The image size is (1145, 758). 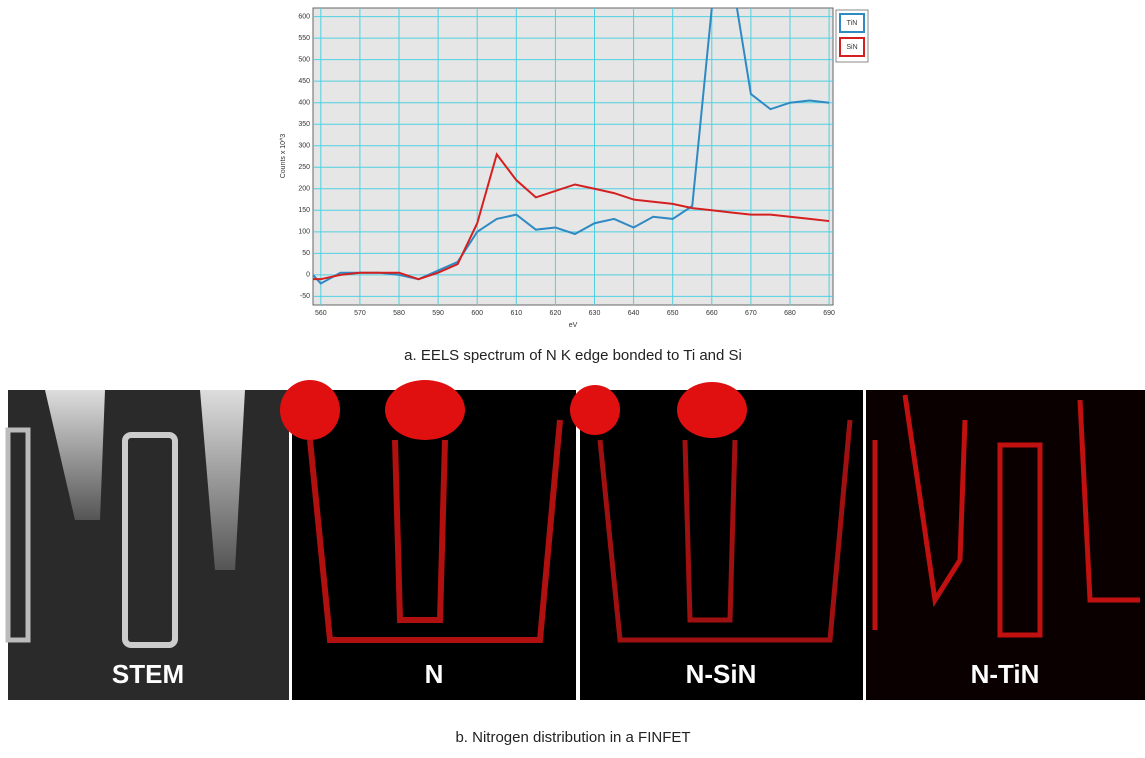 What do you see at coordinates (571, 216) in the screenshot?
I see `series-line` at bounding box center [571, 216].